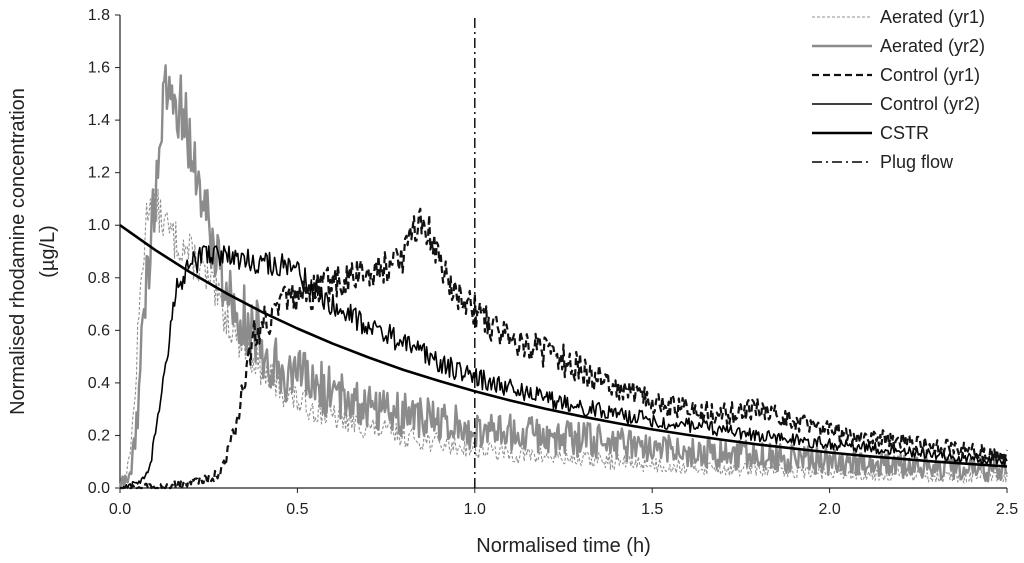 The height and width of the screenshot is (563, 1024). I want to click on y-axis-title-unit: (µg/L), so click(48, 251).